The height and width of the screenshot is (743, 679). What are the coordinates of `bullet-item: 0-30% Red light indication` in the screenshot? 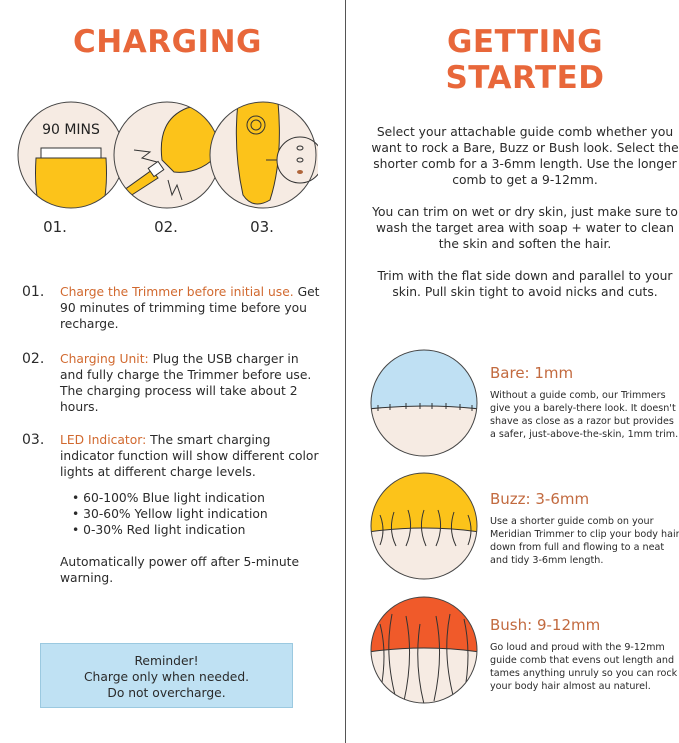 It's located at (164, 530).